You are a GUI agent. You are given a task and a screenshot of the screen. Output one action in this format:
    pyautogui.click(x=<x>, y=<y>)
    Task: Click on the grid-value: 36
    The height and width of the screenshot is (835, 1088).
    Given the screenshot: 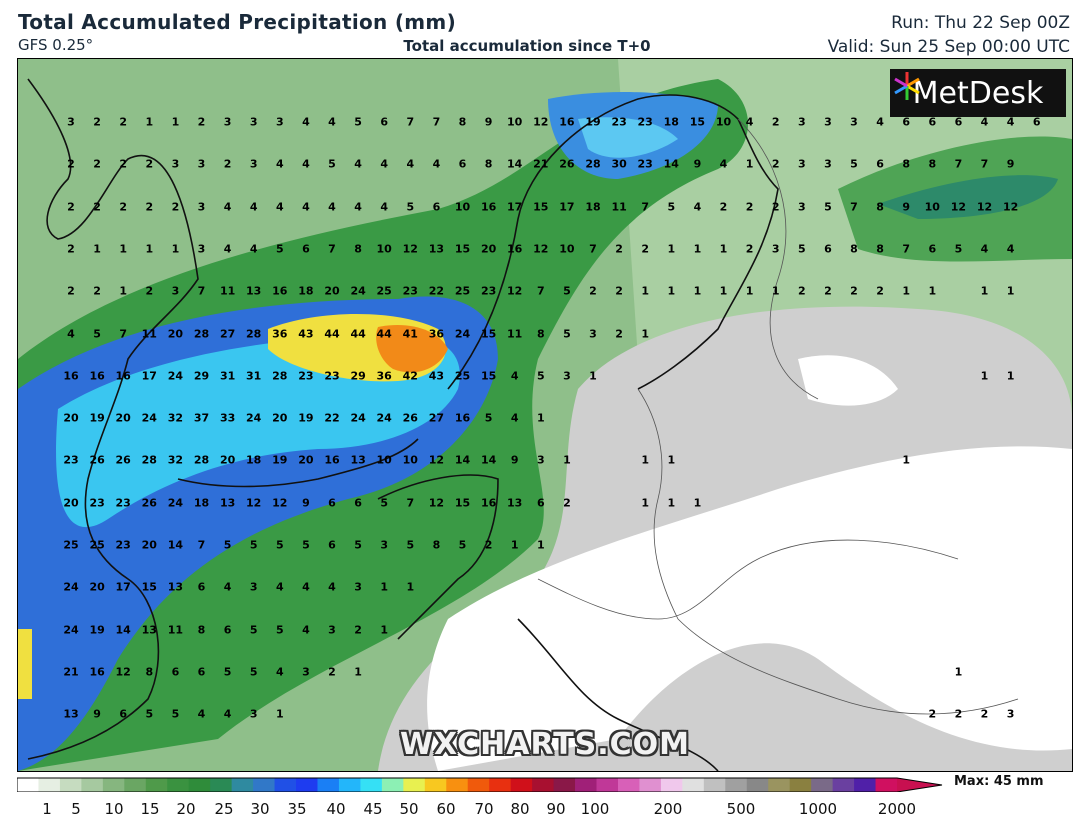 What is the action you would take?
    pyautogui.click(x=280, y=333)
    